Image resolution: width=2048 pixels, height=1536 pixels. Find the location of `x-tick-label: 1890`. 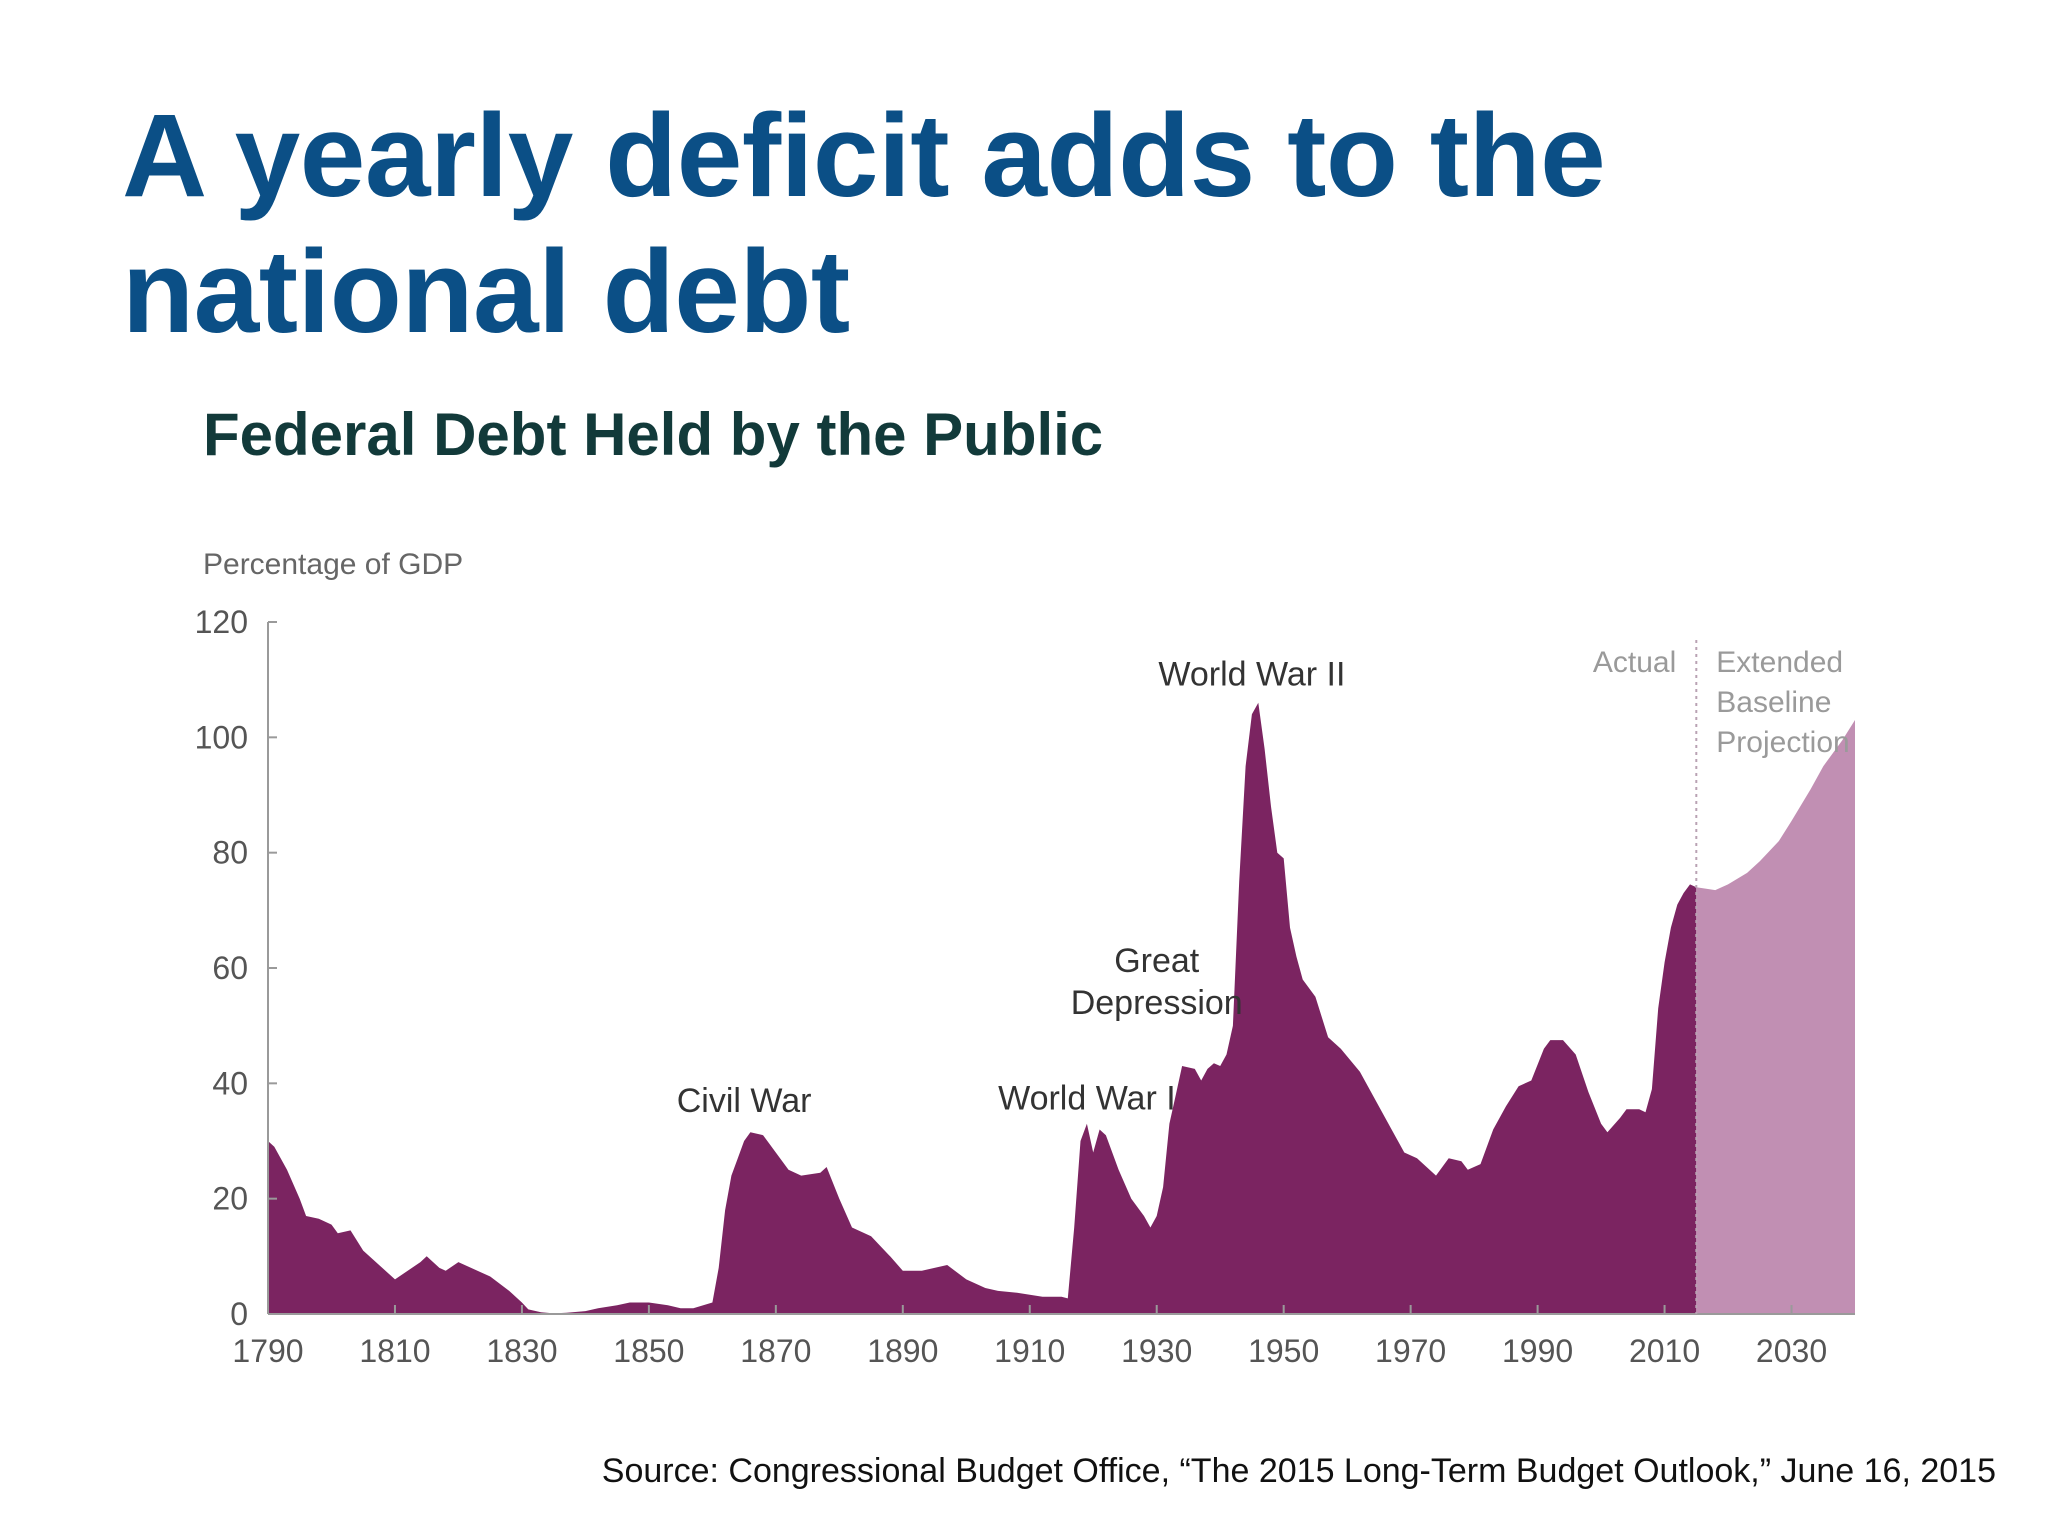

x-tick-label: 1890 is located at coordinates (902, 1351).